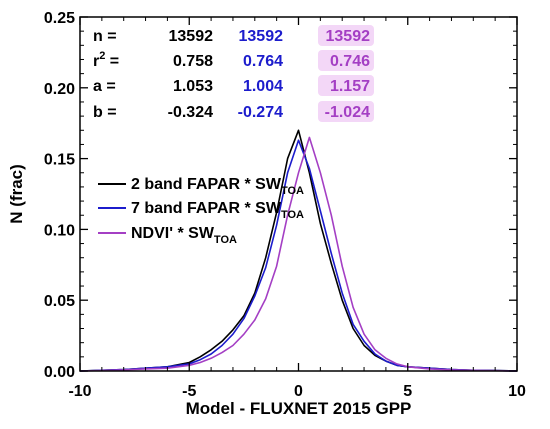 The image size is (550, 429). What do you see at coordinates (106, 60) in the screenshot?
I see `stat-row-label: r2 =` at bounding box center [106, 60].